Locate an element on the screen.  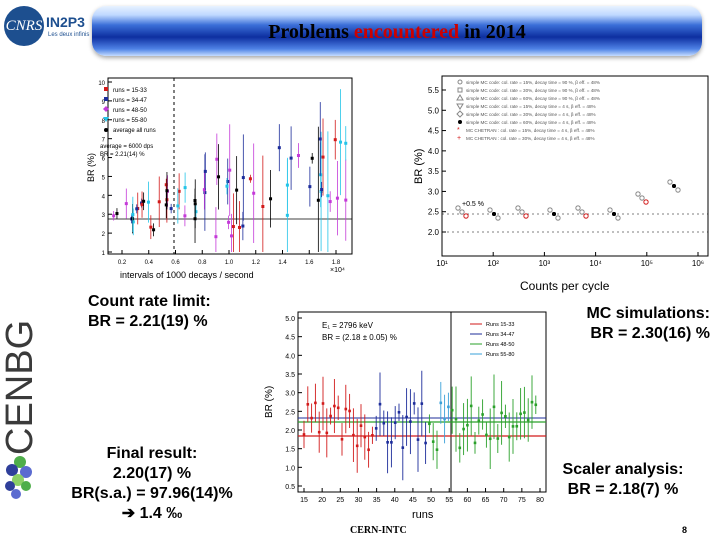
runs-ytick-label: 1.0 is located at coordinates (290, 468).